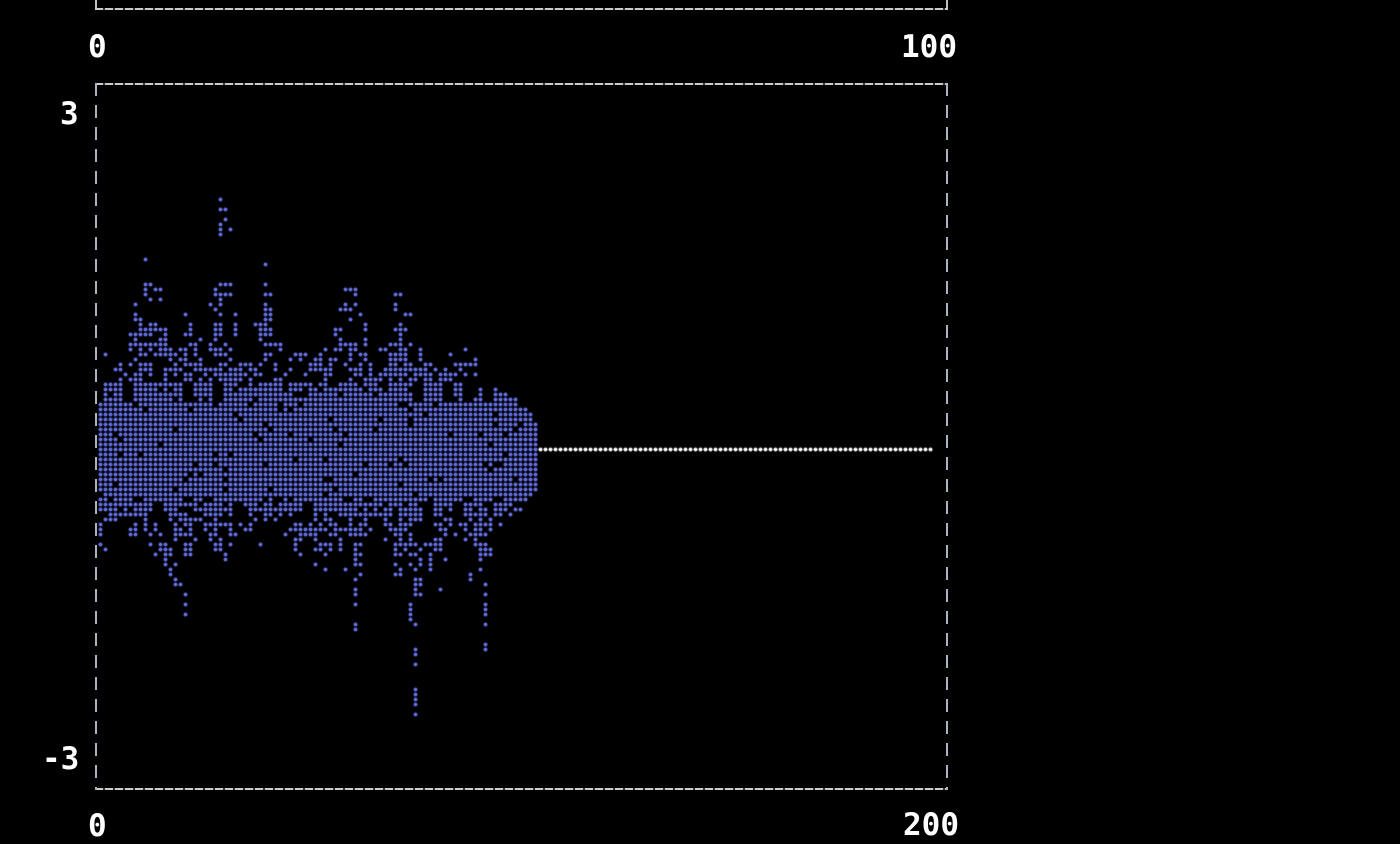 This screenshot has height=844, width=1400. I want to click on x-axis-min-label: 0, so click(97, 826).